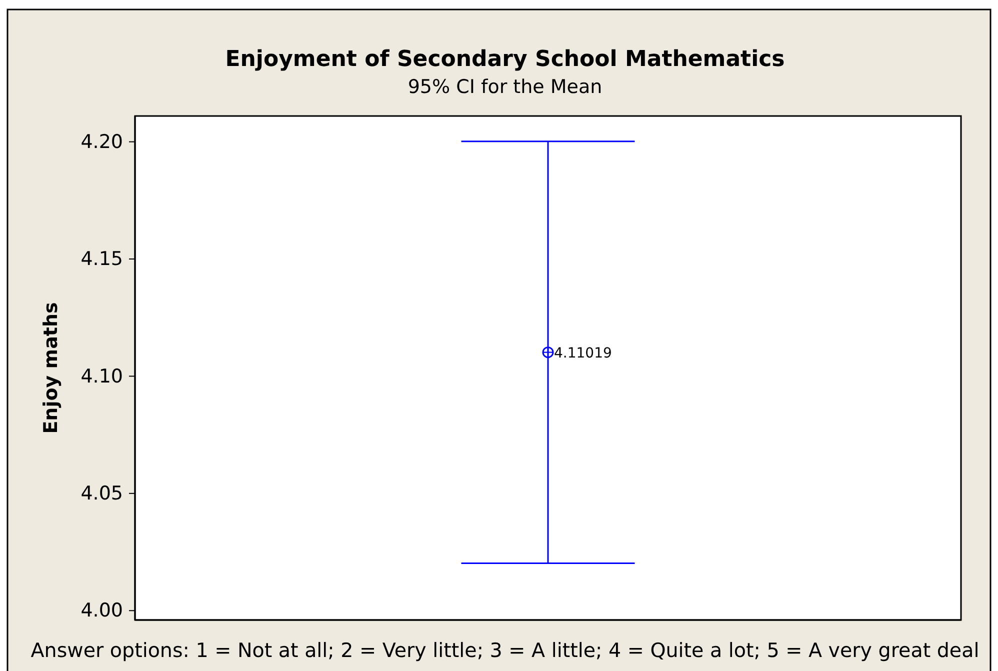  I want to click on y-tick-label: 4.15, so click(101, 259).